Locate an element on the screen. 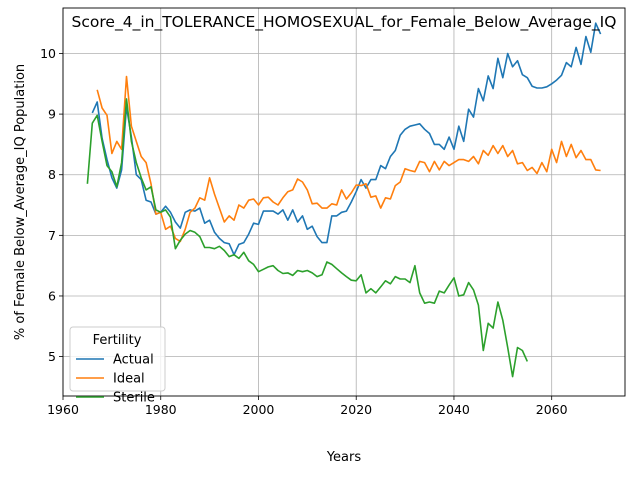 This screenshot has height=480, width=640. x-tick-label: 2040 is located at coordinates (454, 409).